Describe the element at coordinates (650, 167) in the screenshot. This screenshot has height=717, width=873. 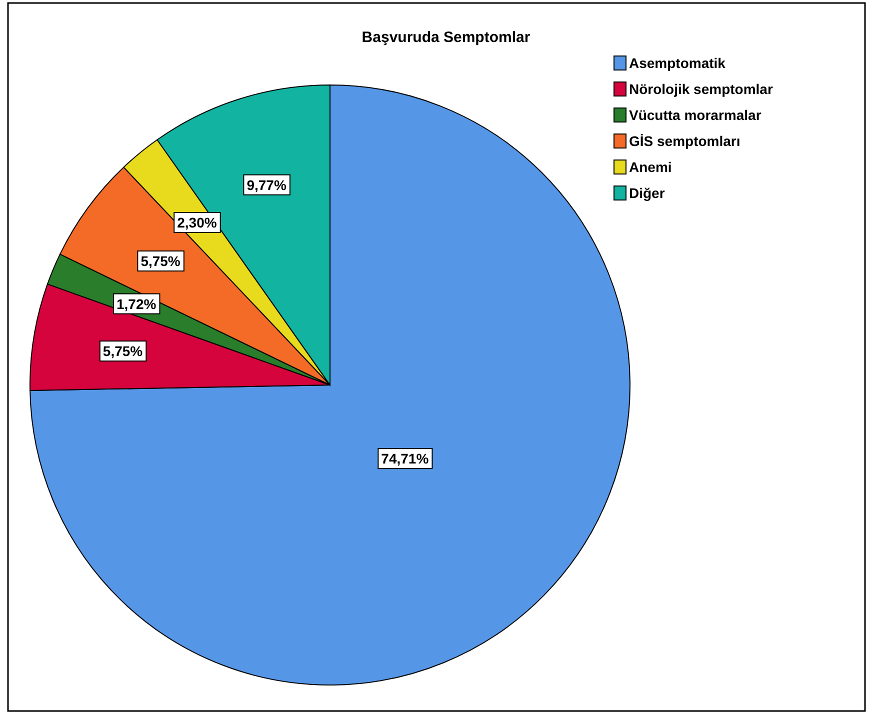
I see `legend-label: Anemi` at that location.